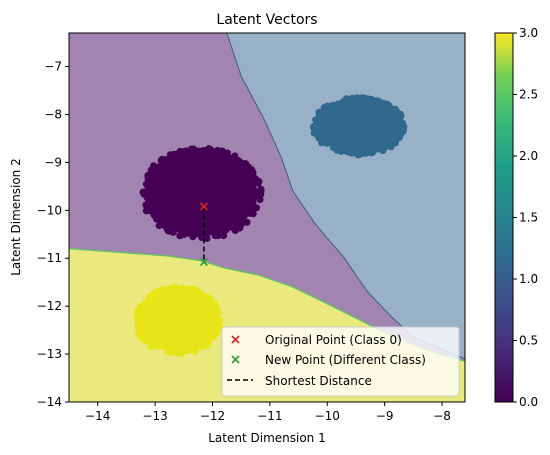 The image size is (550, 455). What do you see at coordinates (16, 217) in the screenshot?
I see `y-axis-label: Latent Dimension 2` at bounding box center [16, 217].